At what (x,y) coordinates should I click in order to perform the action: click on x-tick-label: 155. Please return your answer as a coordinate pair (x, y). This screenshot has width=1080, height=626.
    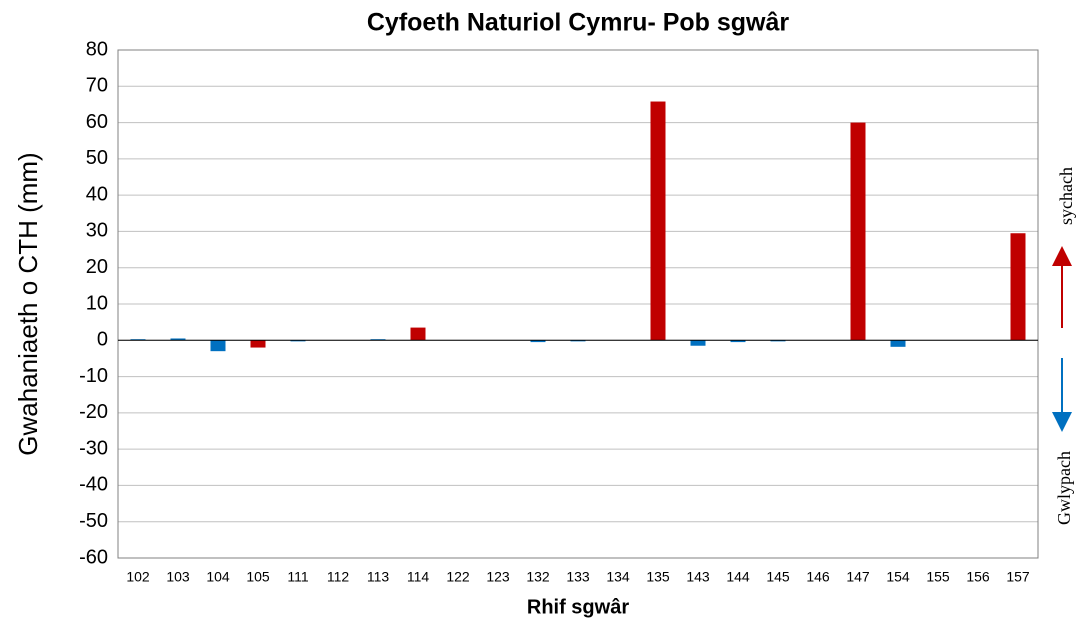
    Looking at the image, I should click on (938, 577).